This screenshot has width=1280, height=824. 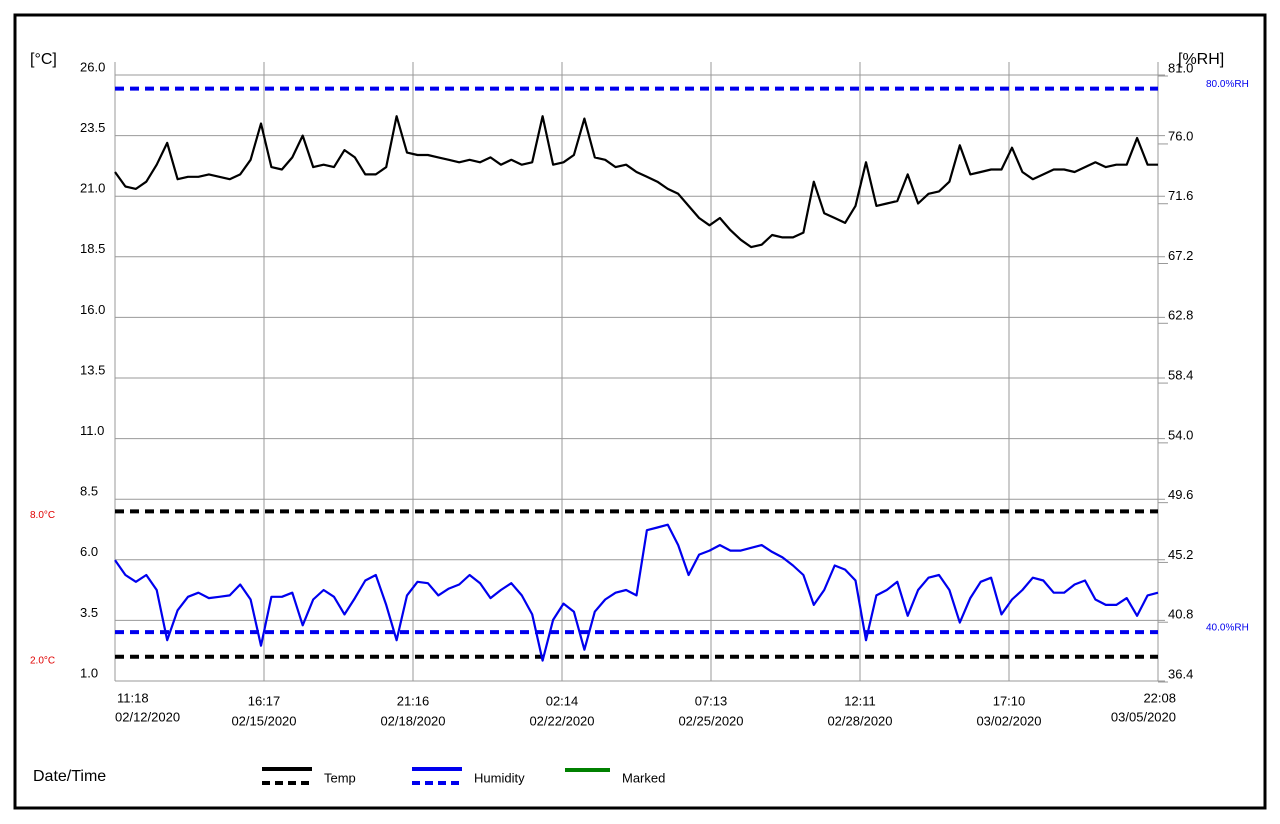 What do you see at coordinates (412, 720) in the screenshot?
I see `x-tick-date: 02/18/2020` at bounding box center [412, 720].